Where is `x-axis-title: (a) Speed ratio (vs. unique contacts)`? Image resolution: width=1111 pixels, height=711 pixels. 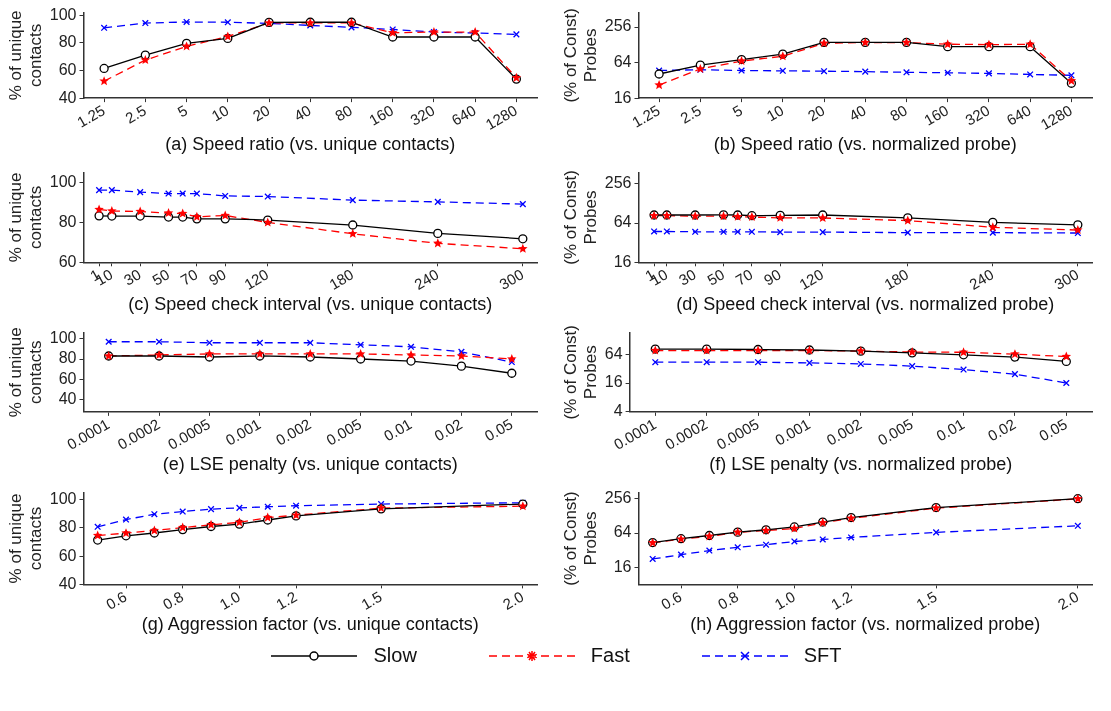
x-axis-title: (a) Speed ratio (vs. unique contacts) is located at coordinates (310, 144).